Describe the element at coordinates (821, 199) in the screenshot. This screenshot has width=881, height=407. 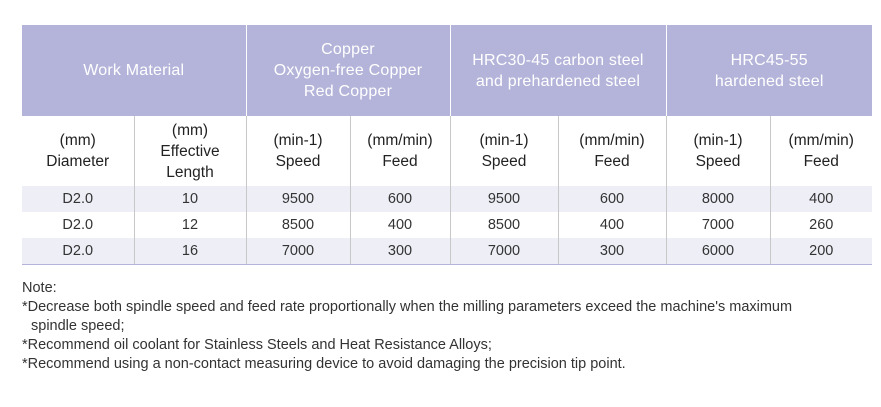
I see `hrc45-55-feed-cell: 400` at that location.